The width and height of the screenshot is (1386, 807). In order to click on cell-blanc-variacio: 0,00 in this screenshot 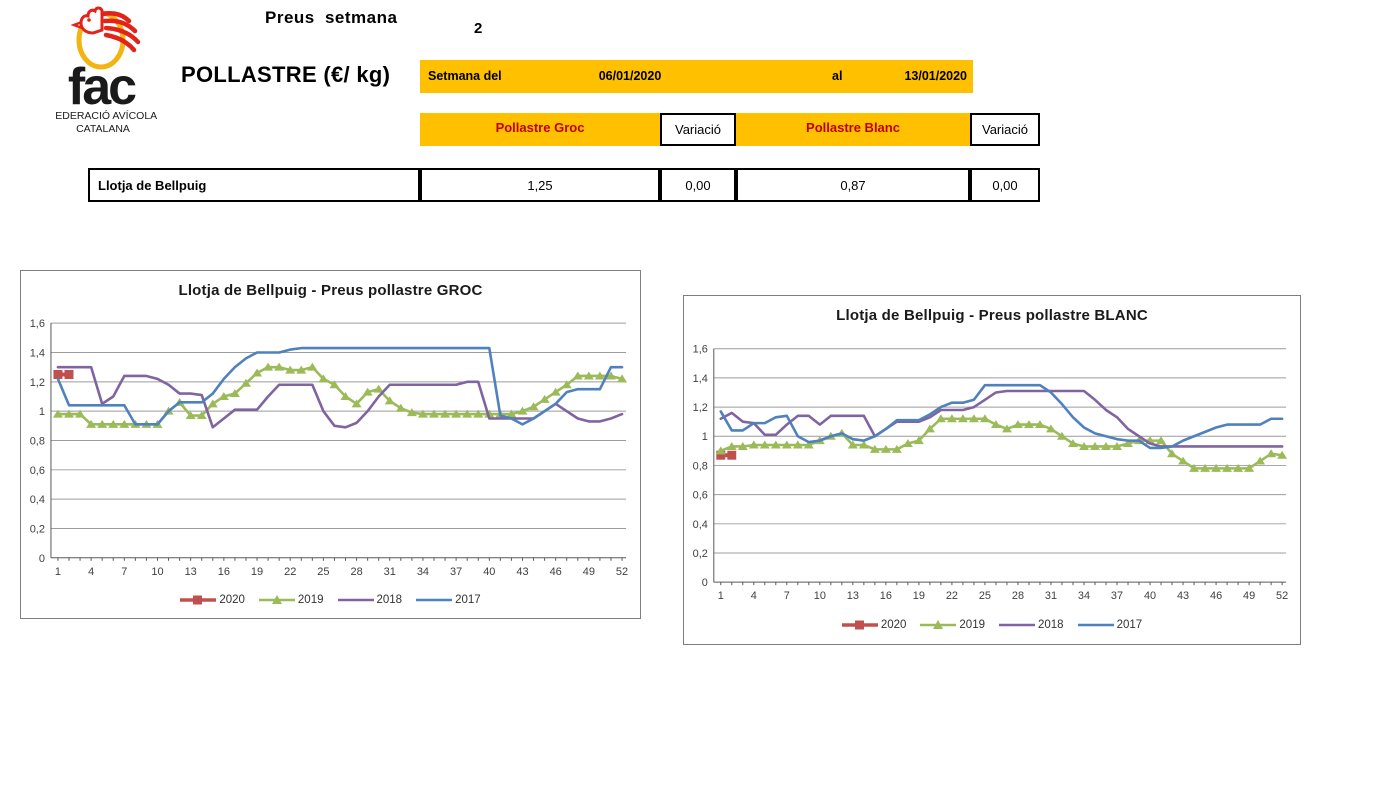, I will do `click(1005, 185)`.